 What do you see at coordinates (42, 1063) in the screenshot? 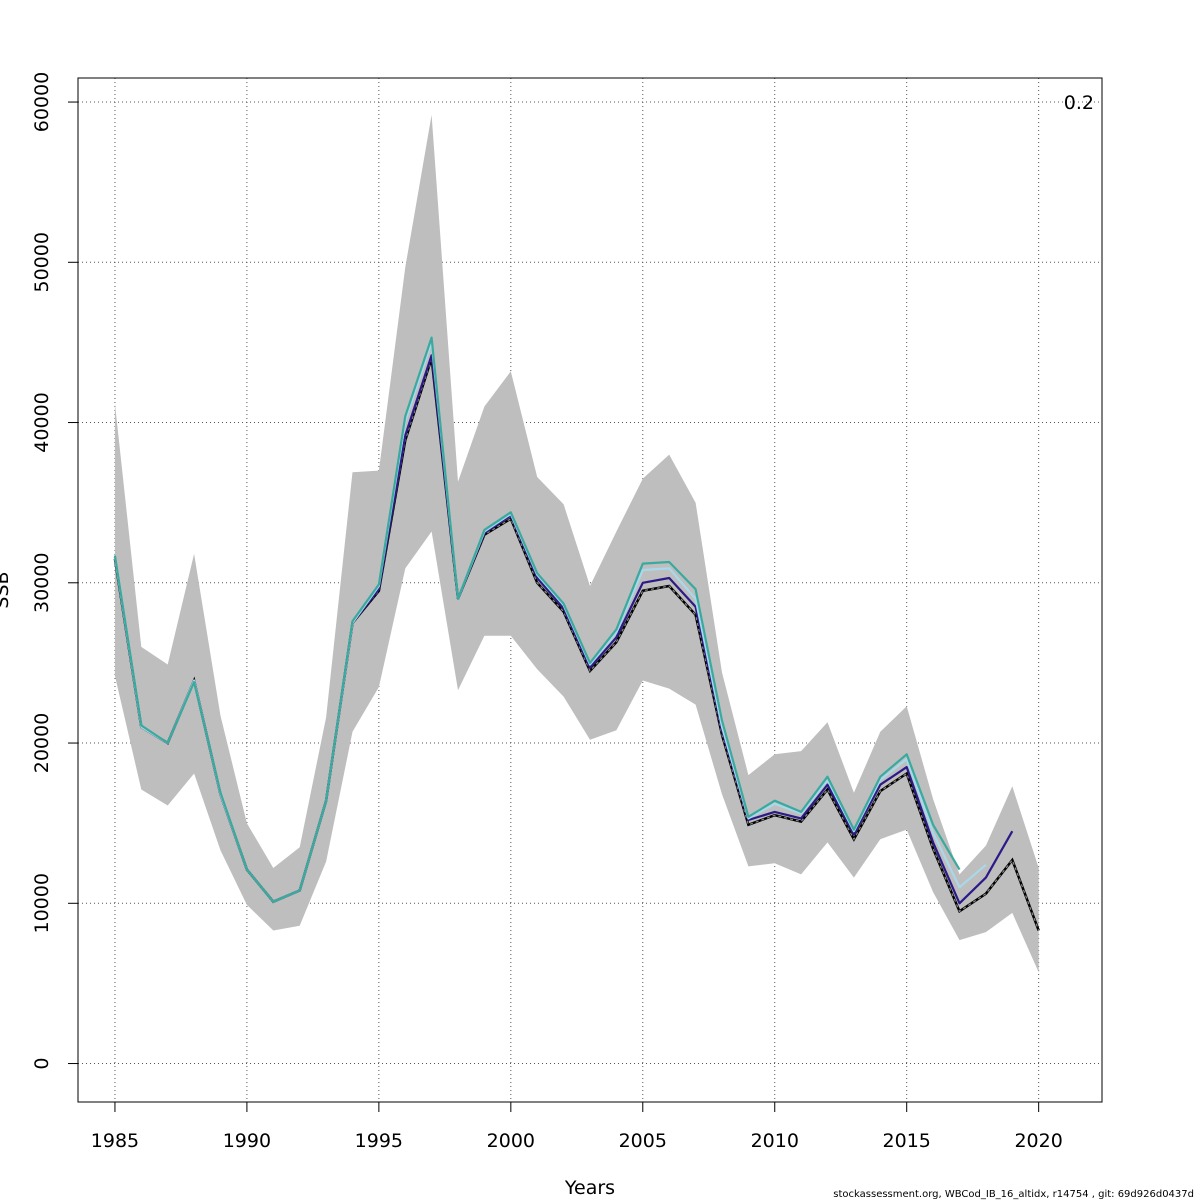
I see `y-tick-label: 0` at bounding box center [42, 1063].